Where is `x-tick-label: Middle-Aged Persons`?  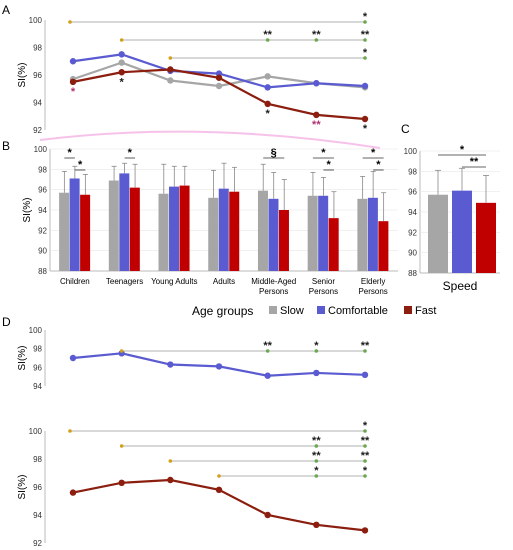
x-tick-label: Middle-Aged Persons is located at coordinates (273, 286).